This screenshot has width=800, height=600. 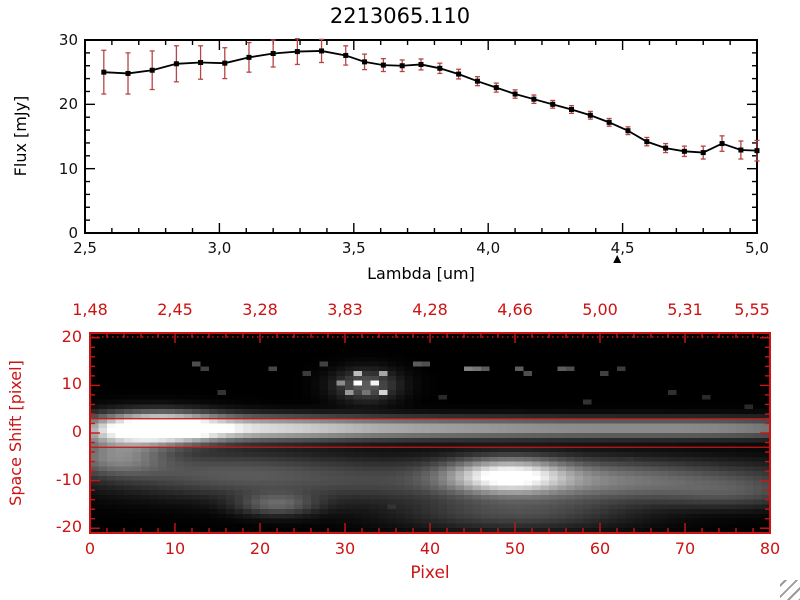 I want to click on lambda-tick-label: 5,0, so click(x=757, y=248).